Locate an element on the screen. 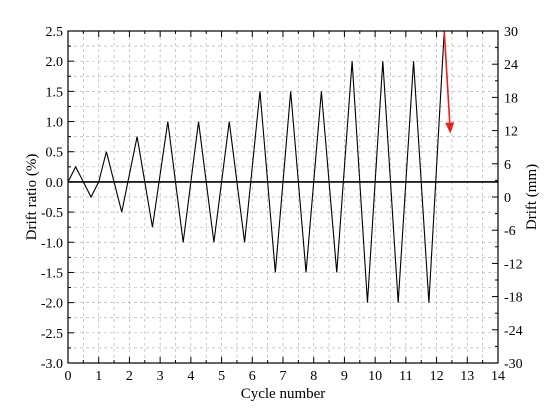 The image size is (550, 417). y2-tick-label: 24 is located at coordinates (511, 65).